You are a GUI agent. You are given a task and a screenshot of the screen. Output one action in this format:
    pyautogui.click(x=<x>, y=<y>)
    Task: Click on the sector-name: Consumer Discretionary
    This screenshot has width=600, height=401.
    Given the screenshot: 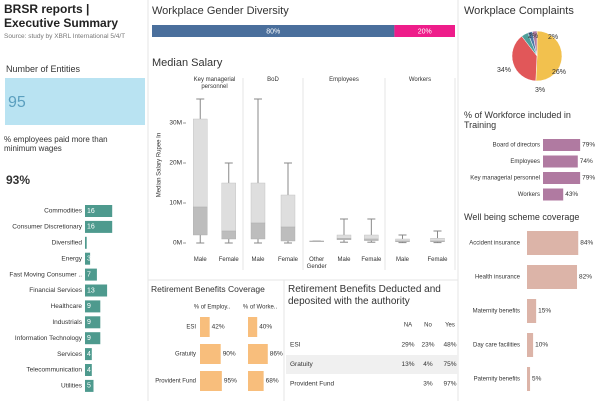 What is the action you would take?
    pyautogui.click(x=47, y=227)
    